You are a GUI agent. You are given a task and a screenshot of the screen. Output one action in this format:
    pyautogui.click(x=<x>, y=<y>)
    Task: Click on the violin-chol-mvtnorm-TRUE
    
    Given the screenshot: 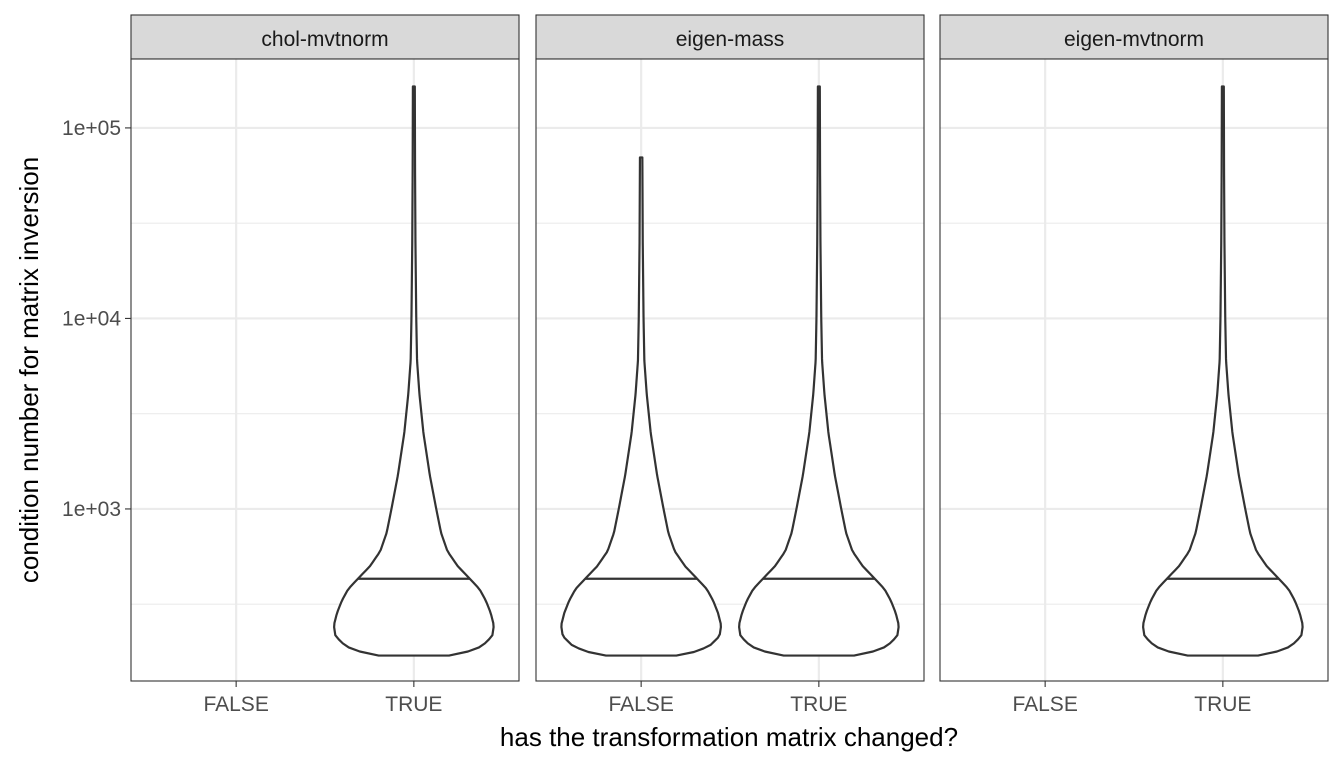 What is the action you would take?
    pyautogui.click(x=414, y=371)
    